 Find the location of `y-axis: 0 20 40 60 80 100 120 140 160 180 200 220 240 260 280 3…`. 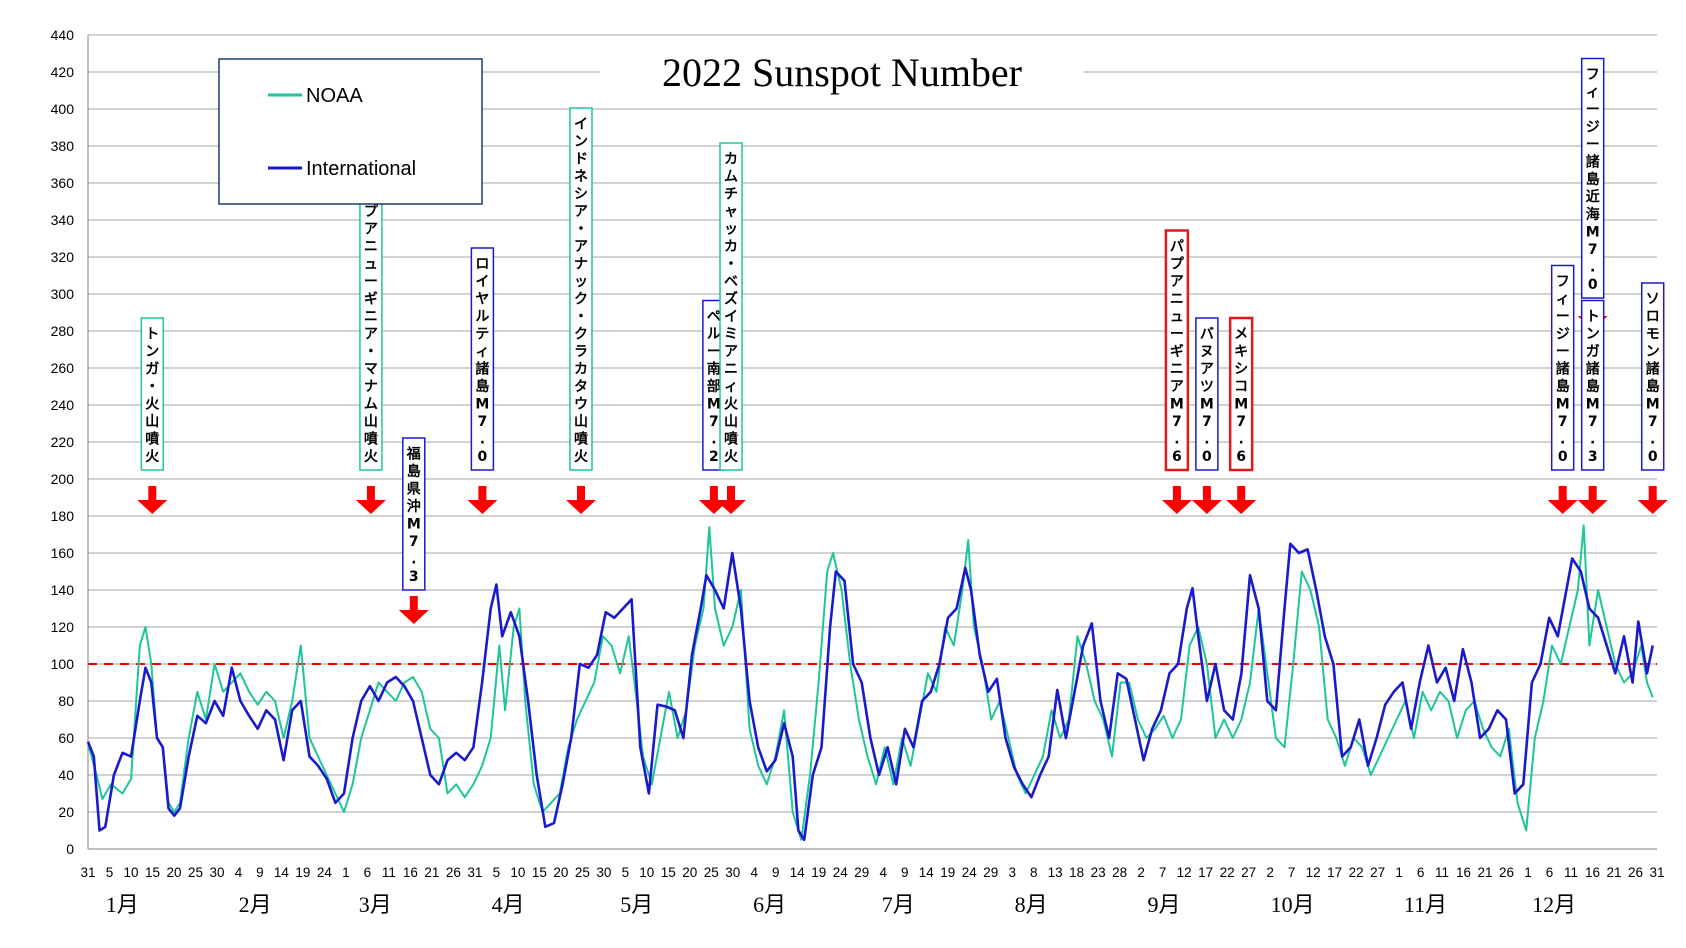

y-axis: 0 20 40 60 80 100 120 140 160 180 200 220 240 260 280 3… is located at coordinates (70, 442).